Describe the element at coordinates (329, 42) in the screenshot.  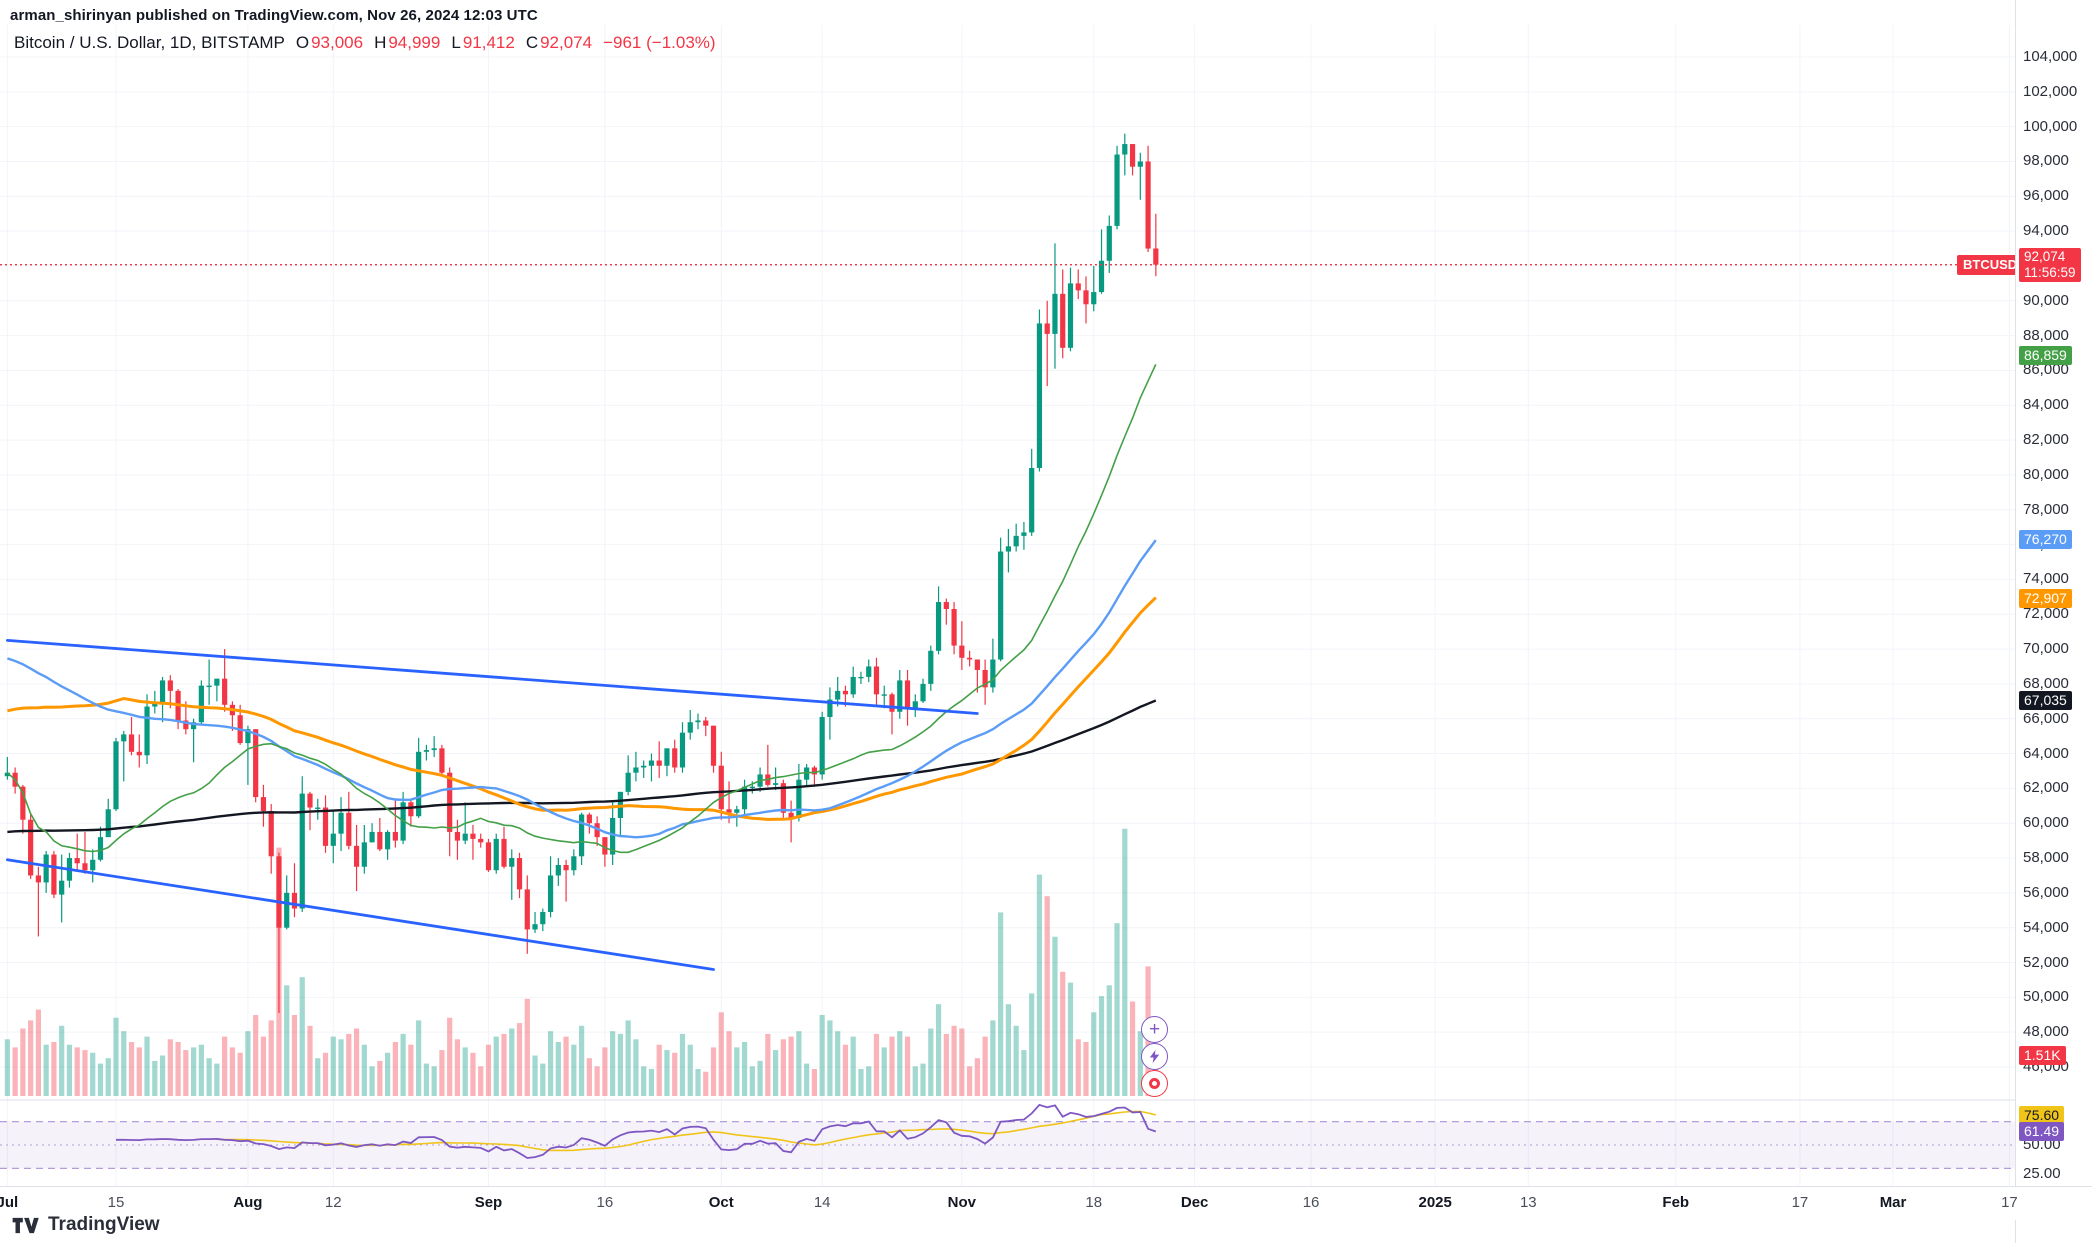
I see `ohlc-open: O 93,006` at that location.